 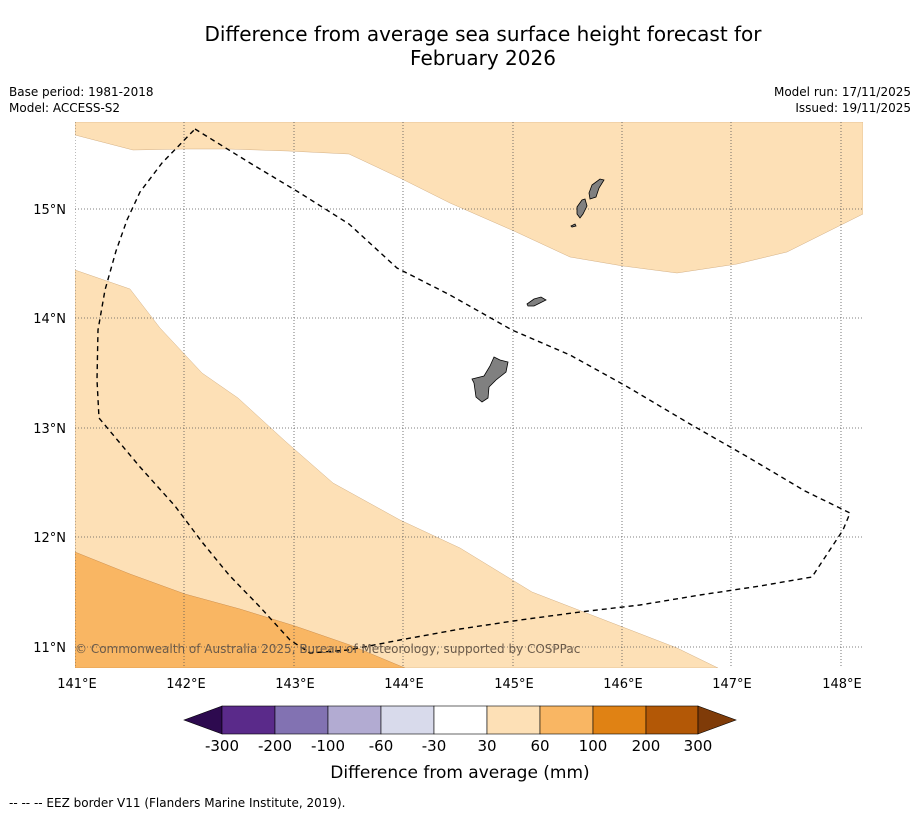 What do you see at coordinates (81, 100) in the screenshot?
I see `meta-left: Base period: 1981-2018 Model: ACCESS-S2` at bounding box center [81, 100].